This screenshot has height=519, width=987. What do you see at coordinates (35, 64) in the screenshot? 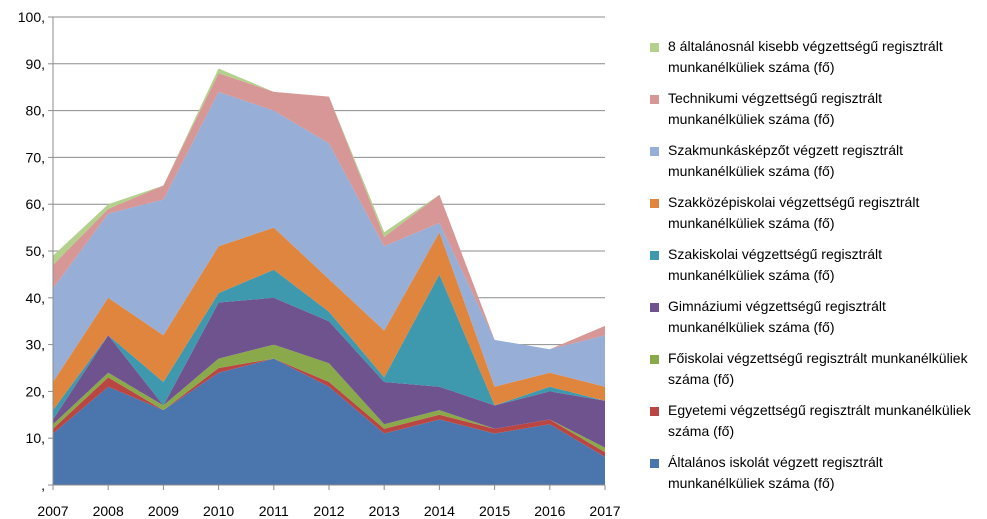
I see `y-tick-label: 90,` at bounding box center [35, 64].